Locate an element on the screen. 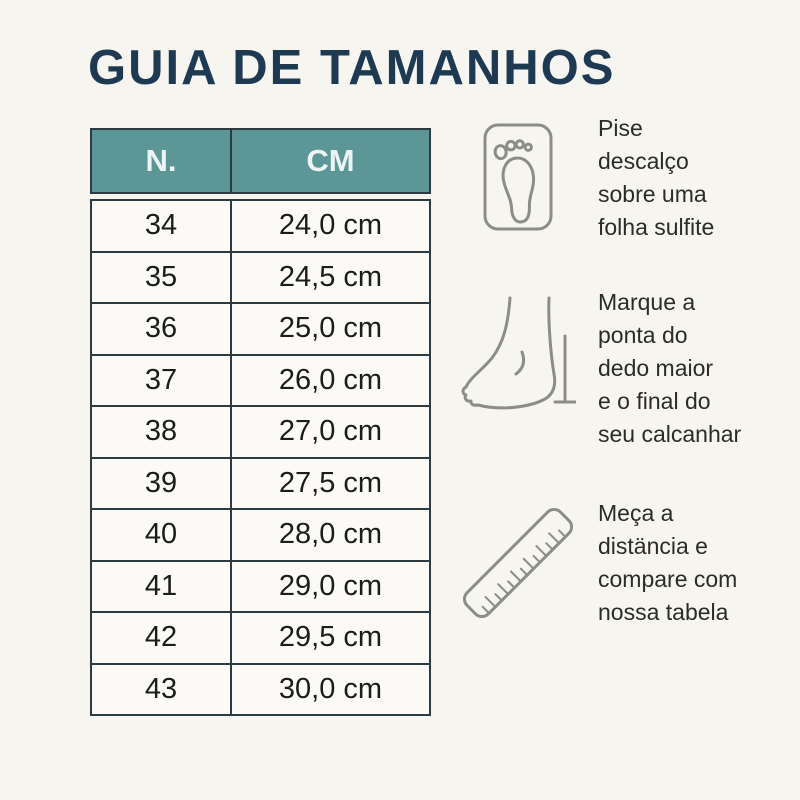  ruler-icon is located at coordinates (518, 560).